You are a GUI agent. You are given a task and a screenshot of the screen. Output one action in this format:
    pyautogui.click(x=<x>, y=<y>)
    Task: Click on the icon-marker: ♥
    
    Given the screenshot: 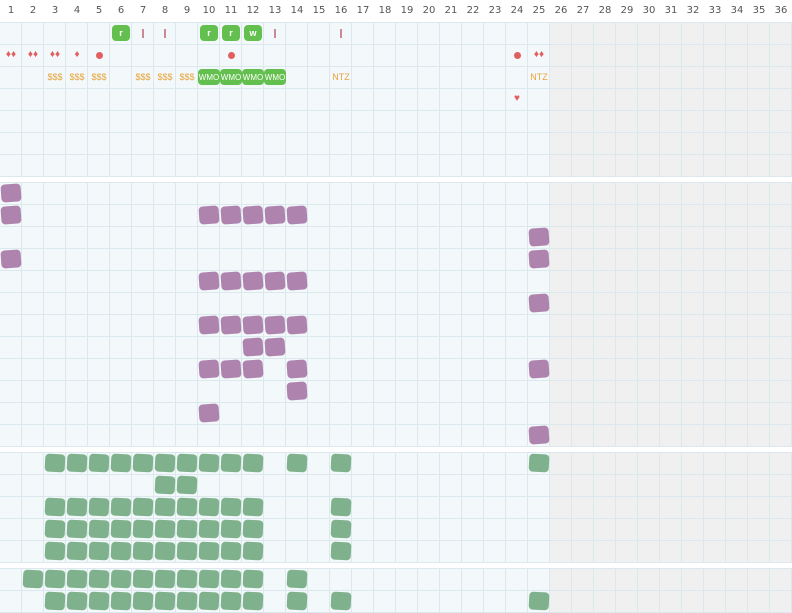 What is the action you would take?
    pyautogui.click(x=517, y=99)
    